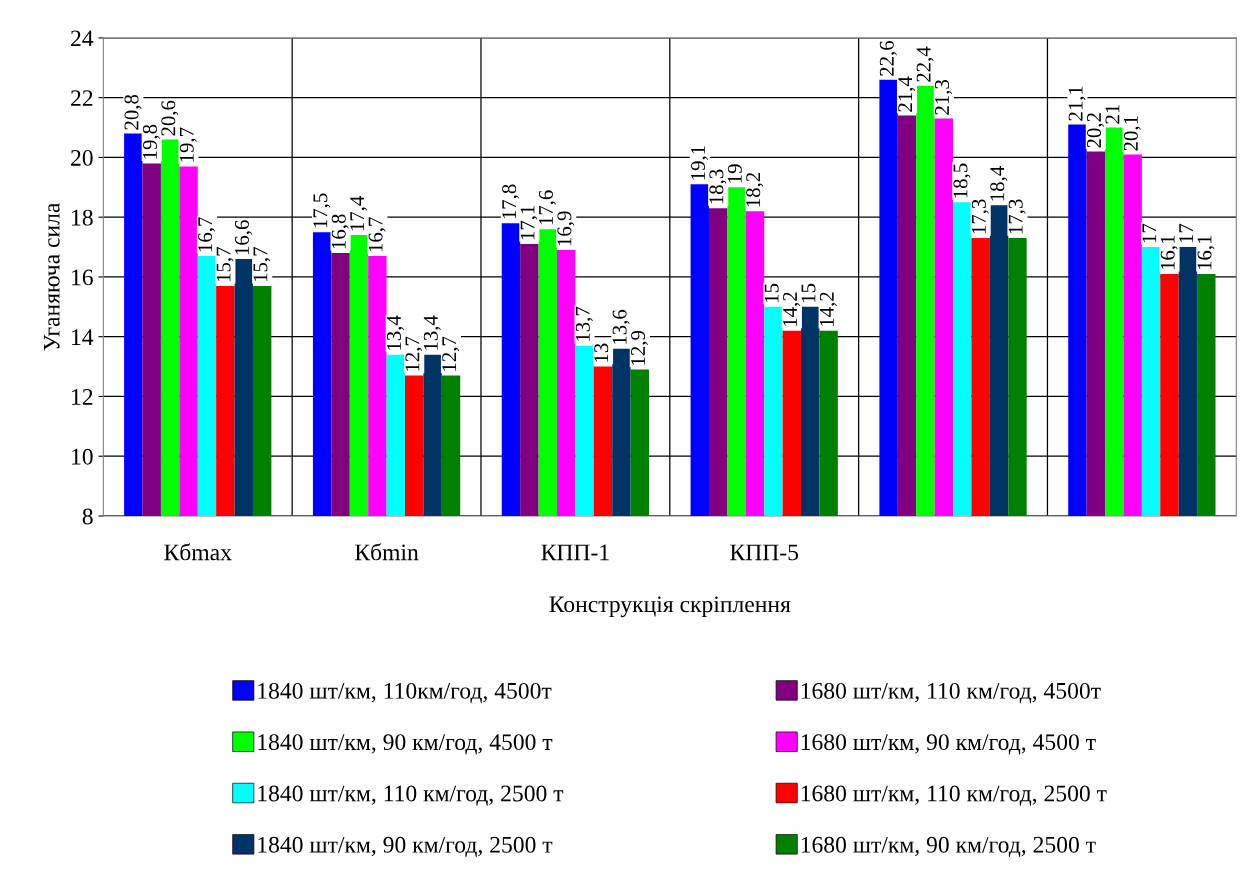  I want to click on x-tick-label: КПП-1, so click(575, 552).